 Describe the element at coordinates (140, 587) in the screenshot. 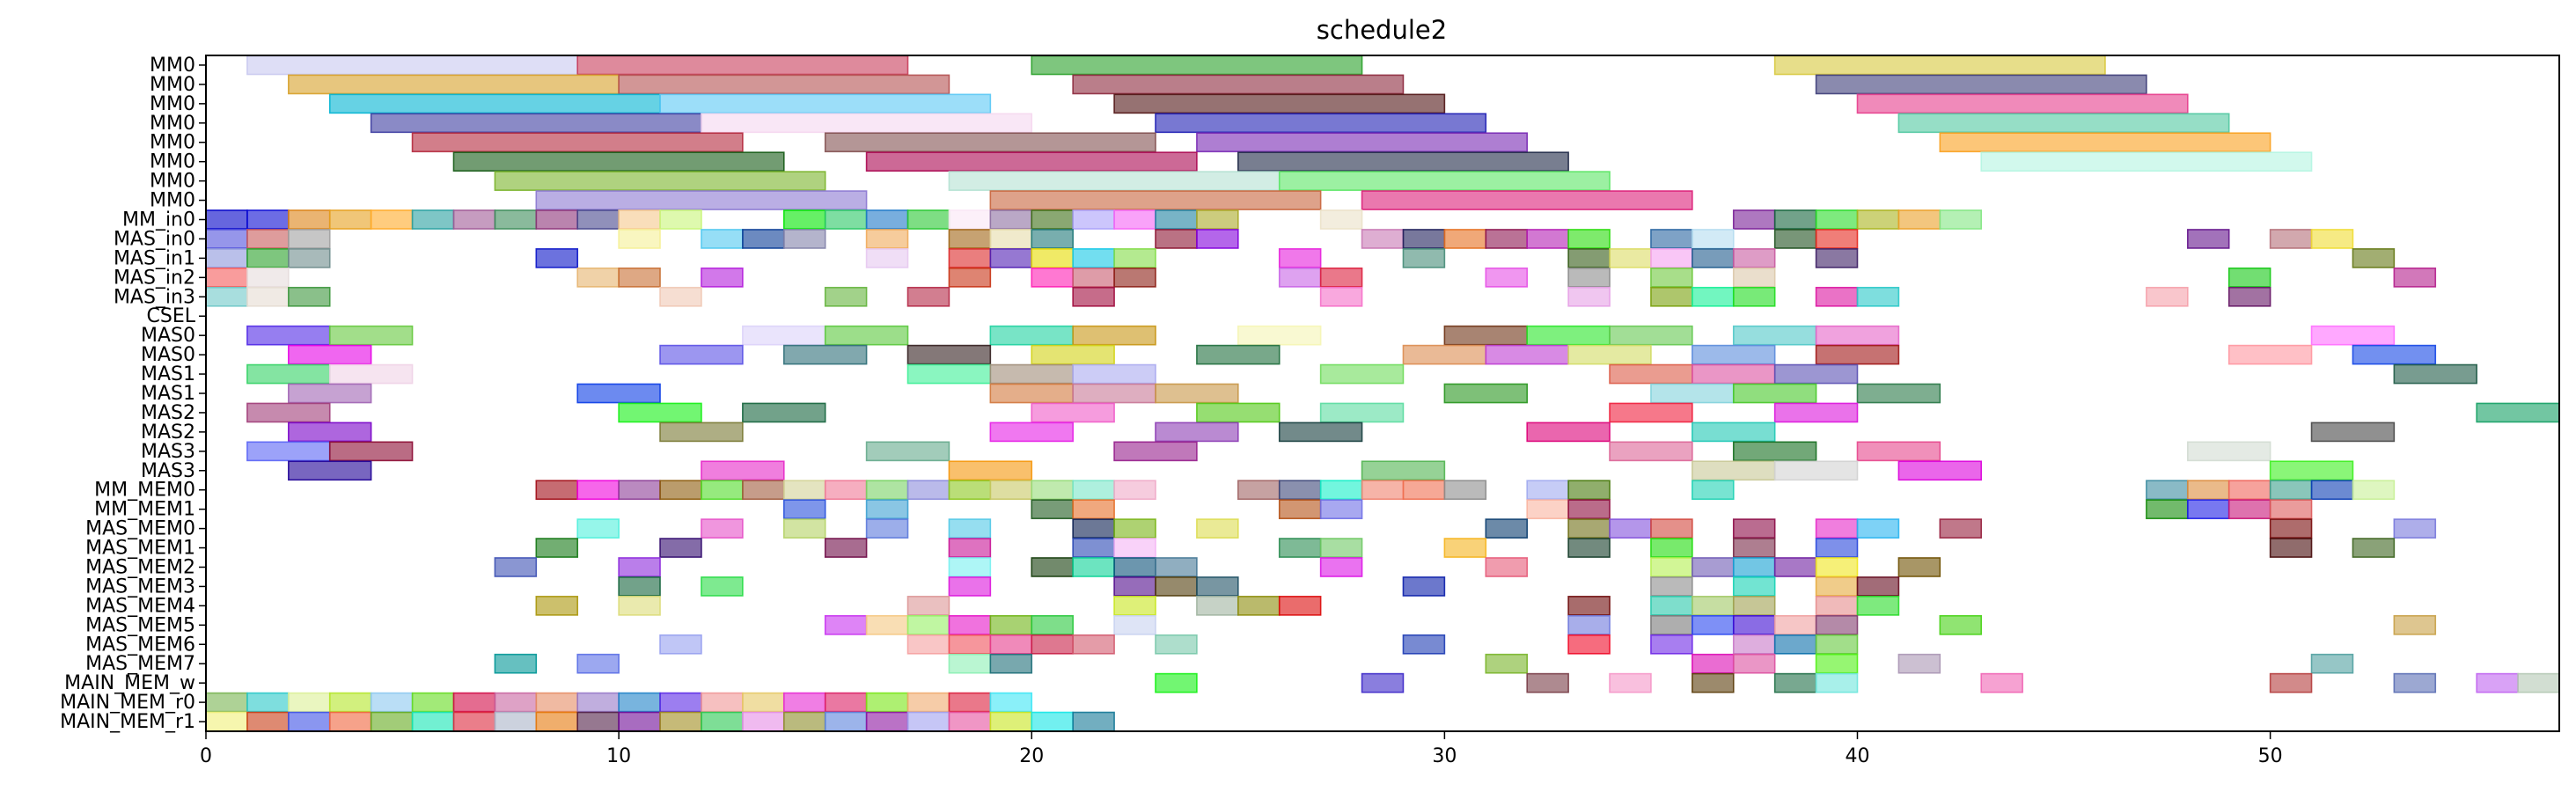

I see `y-tick-label: MAS_MEM3` at that location.